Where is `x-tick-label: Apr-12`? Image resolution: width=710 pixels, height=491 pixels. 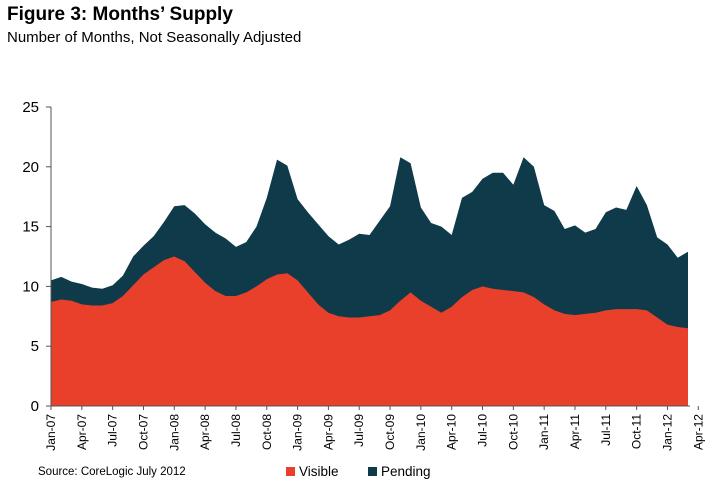 x-tick-label: Apr-12 is located at coordinates (698, 432).